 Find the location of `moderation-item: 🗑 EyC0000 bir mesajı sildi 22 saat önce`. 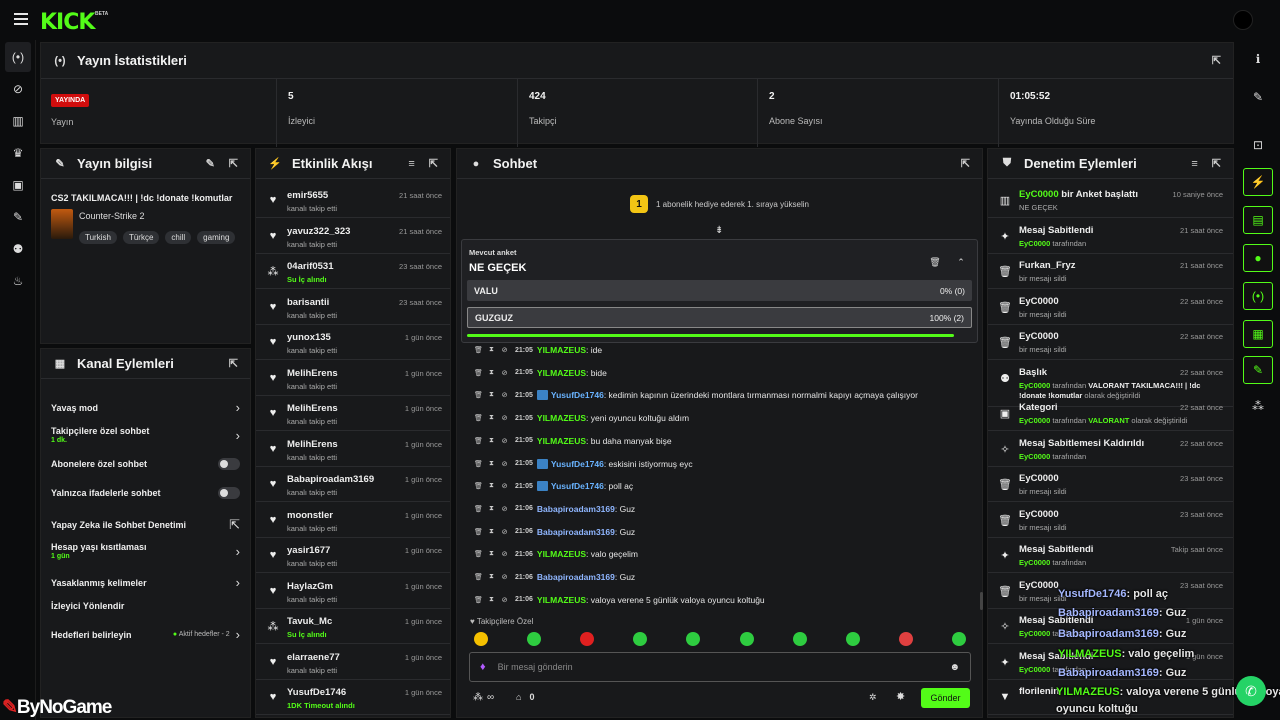

moderation-item: 🗑 EyC0000 bir mesajı sildi 22 saat önce is located at coordinates (1110, 307).